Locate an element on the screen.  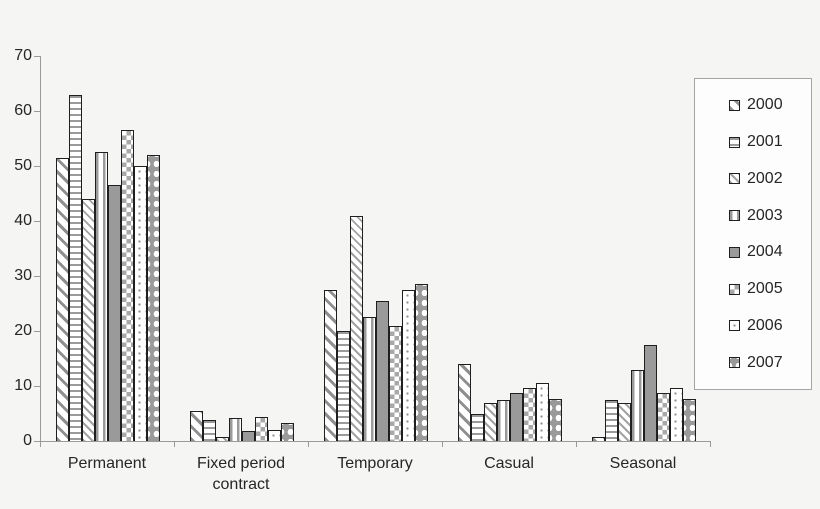
legend-item-2003: 2003 is located at coordinates (768, 216).